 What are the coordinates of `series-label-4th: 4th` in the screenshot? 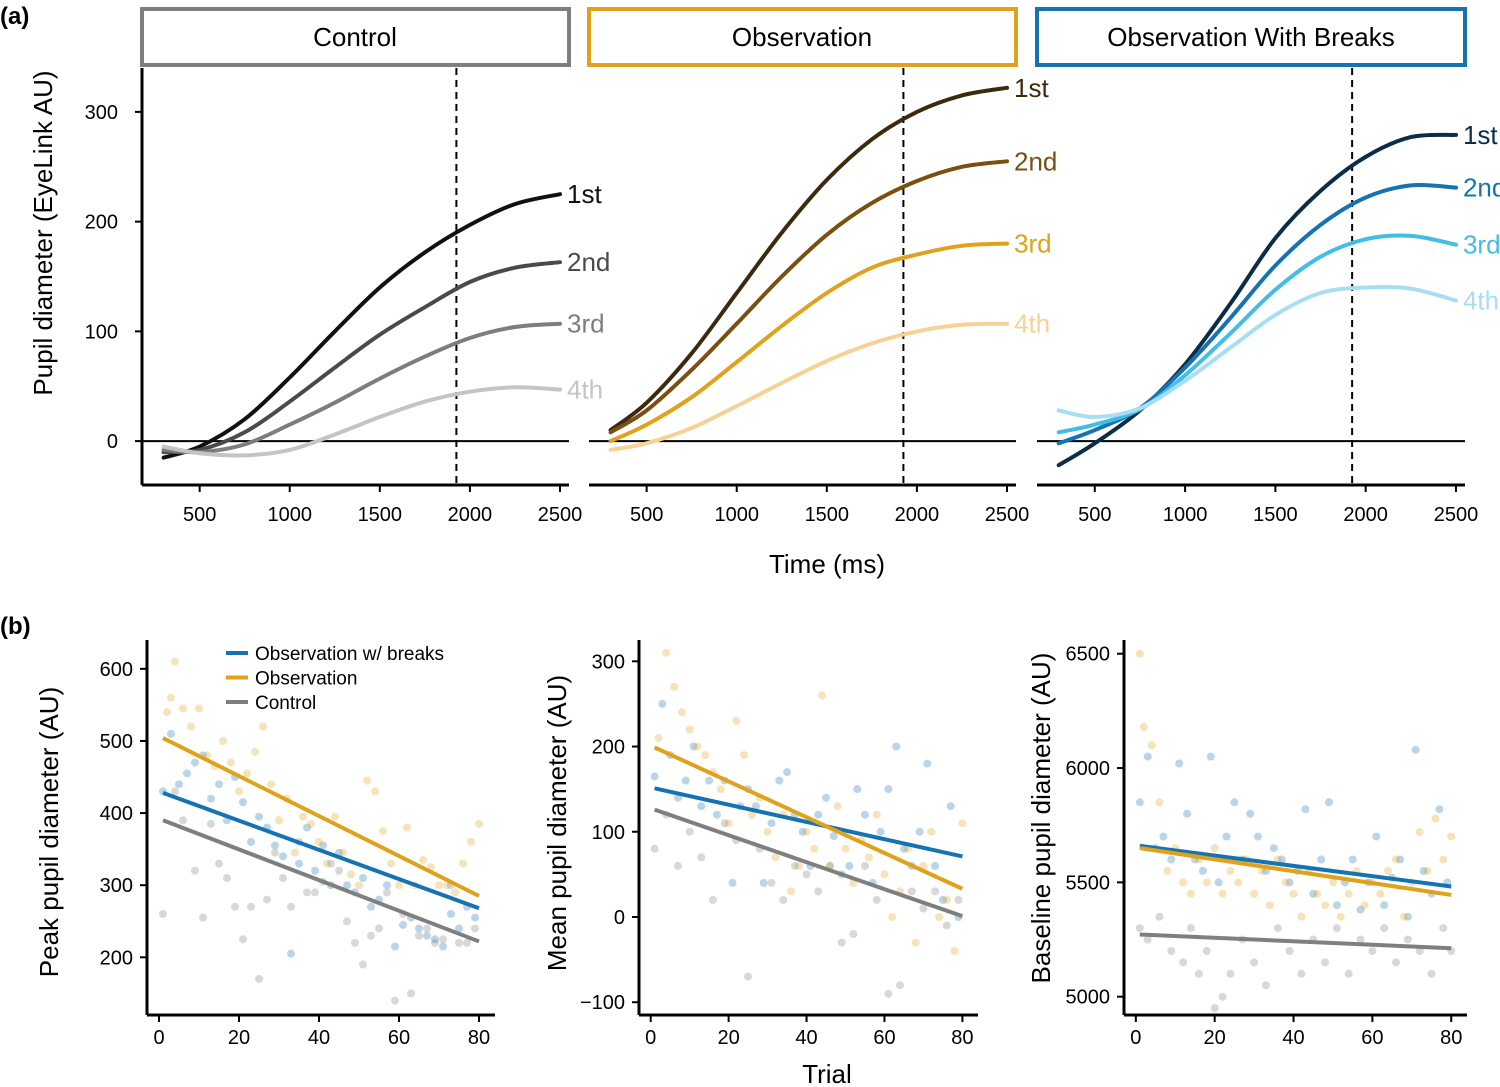 It's located at (1481, 301).